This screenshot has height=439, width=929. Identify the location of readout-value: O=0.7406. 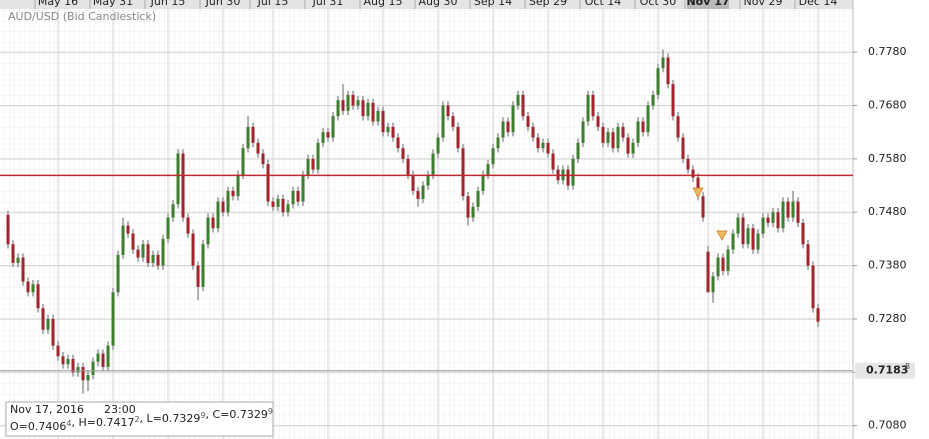
(38, 426).